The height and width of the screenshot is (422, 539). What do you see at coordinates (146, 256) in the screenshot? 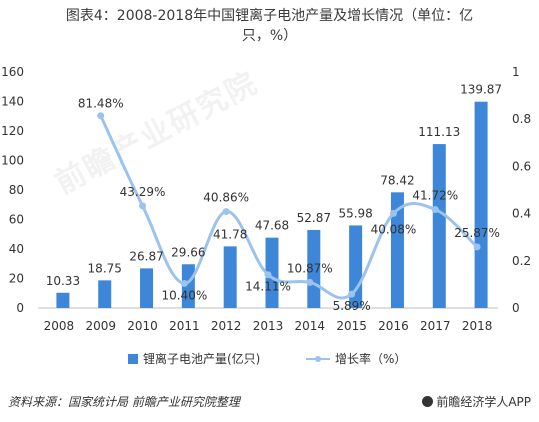
I see `bar-value-label: 26.87` at bounding box center [146, 256].